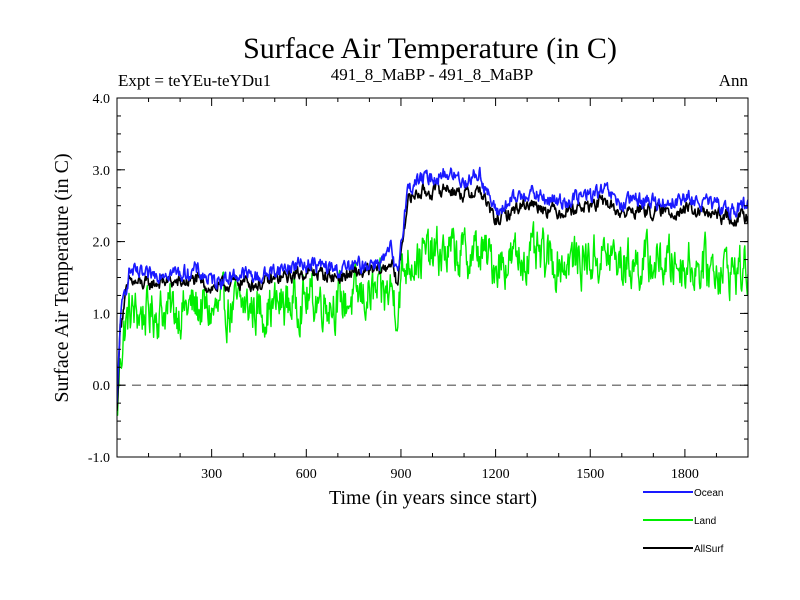 Image resolution: width=800 pixels, height=600 pixels. What do you see at coordinates (306, 474) in the screenshot?
I see `x-tick-label: 600` at bounding box center [306, 474].